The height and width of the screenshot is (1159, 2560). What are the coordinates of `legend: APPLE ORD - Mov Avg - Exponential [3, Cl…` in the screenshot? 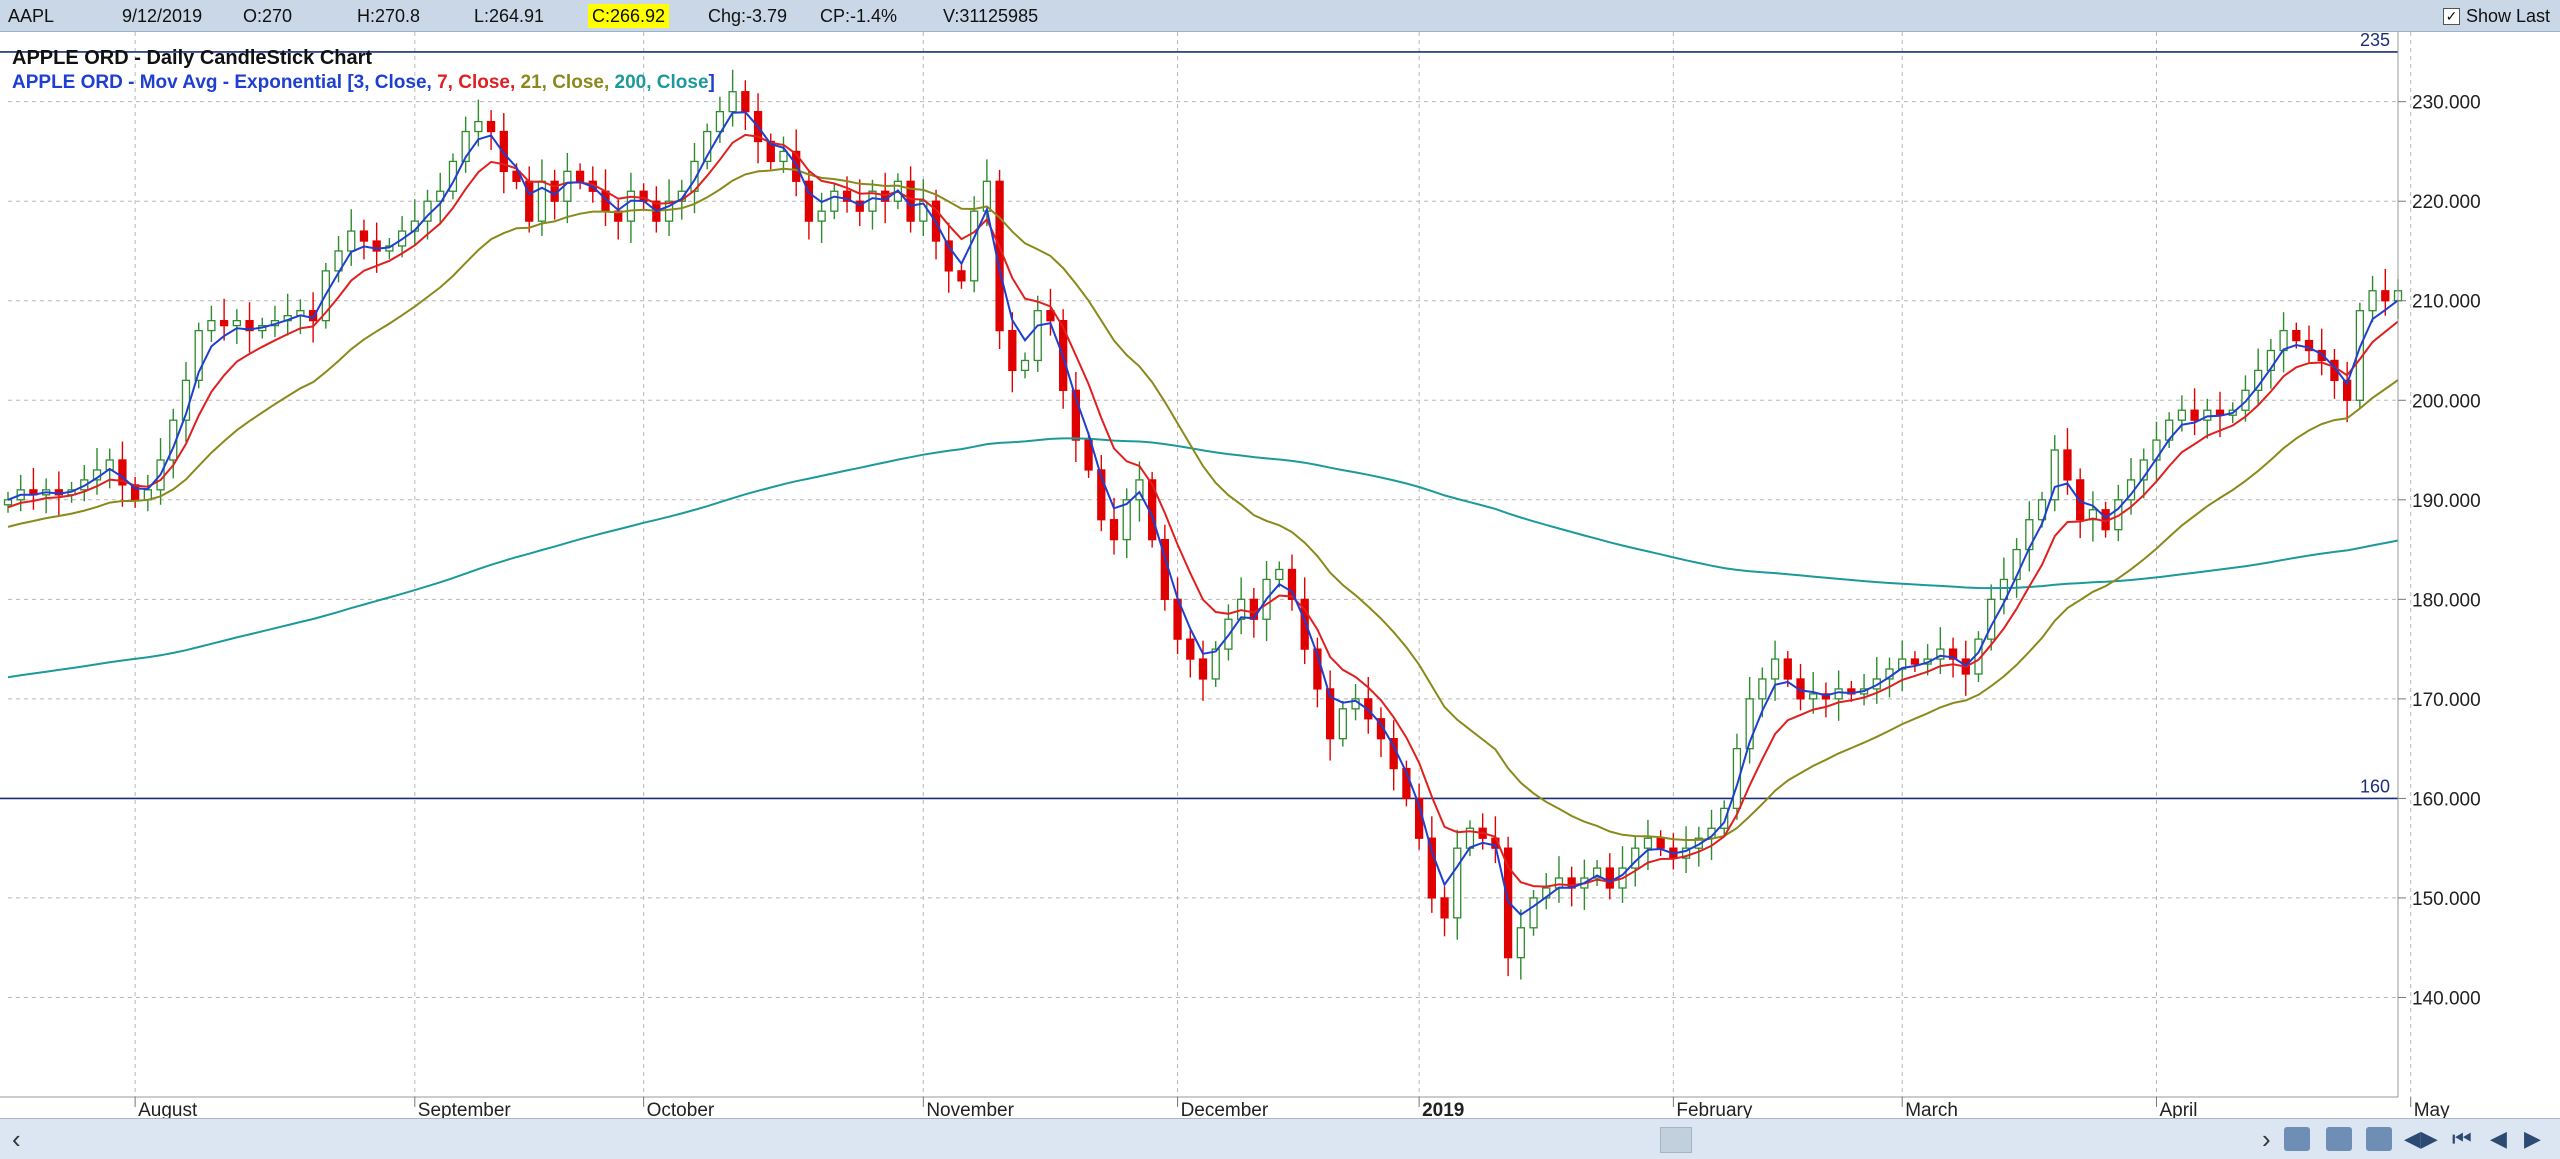 It's located at (363, 82).